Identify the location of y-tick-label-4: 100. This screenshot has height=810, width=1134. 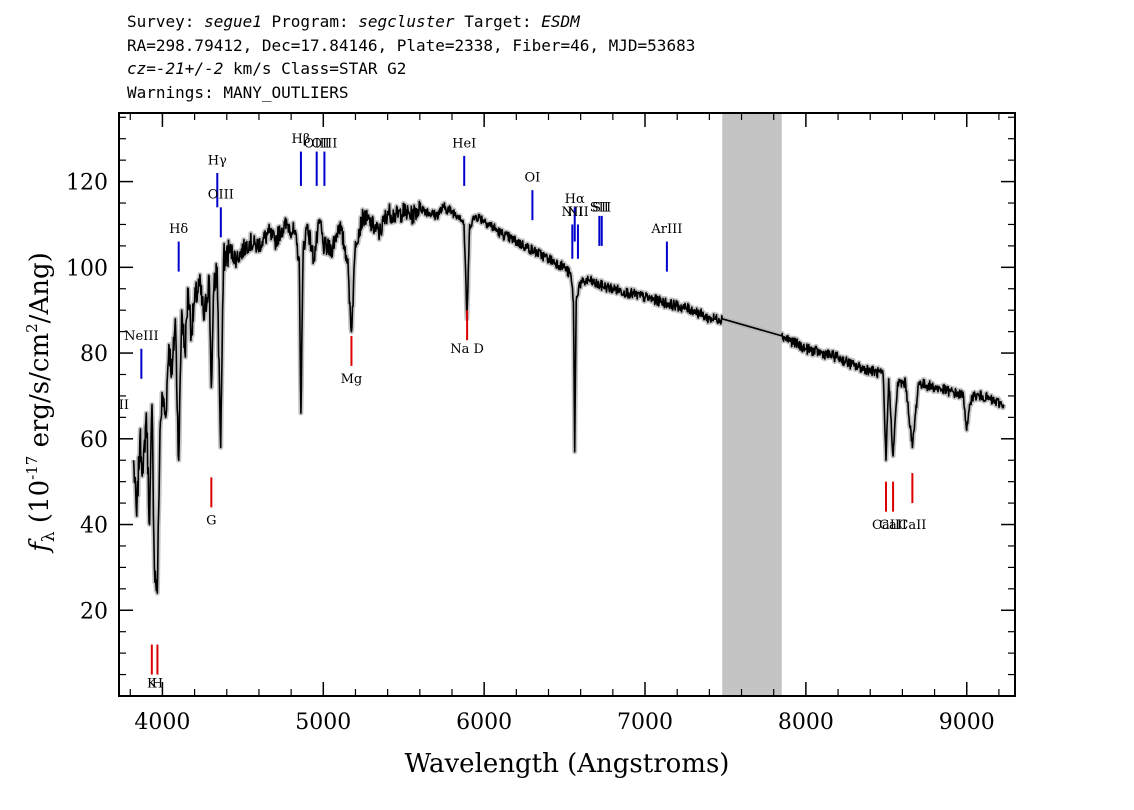
(87, 268).